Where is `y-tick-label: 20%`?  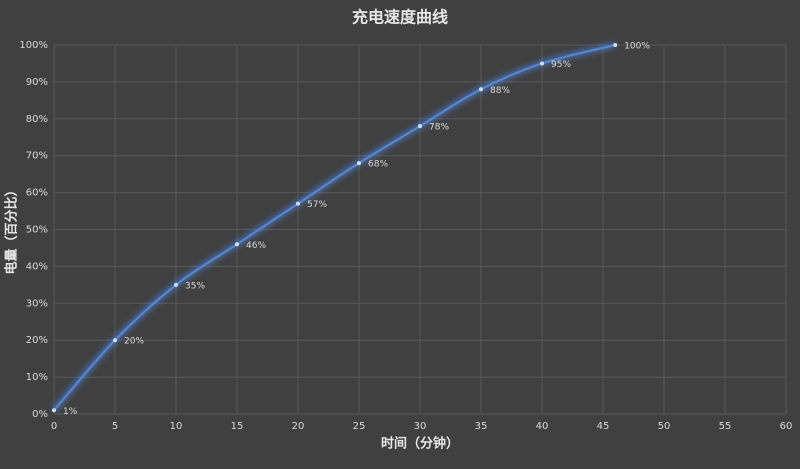 y-tick-label: 20% is located at coordinates (37, 340).